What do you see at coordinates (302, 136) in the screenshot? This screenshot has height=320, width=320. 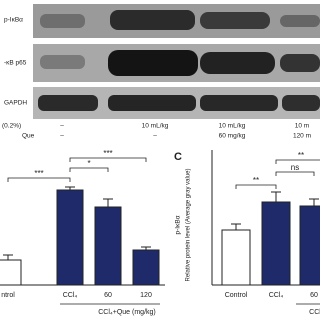 I see `blot-column-label: 120 m` at bounding box center [302, 136].